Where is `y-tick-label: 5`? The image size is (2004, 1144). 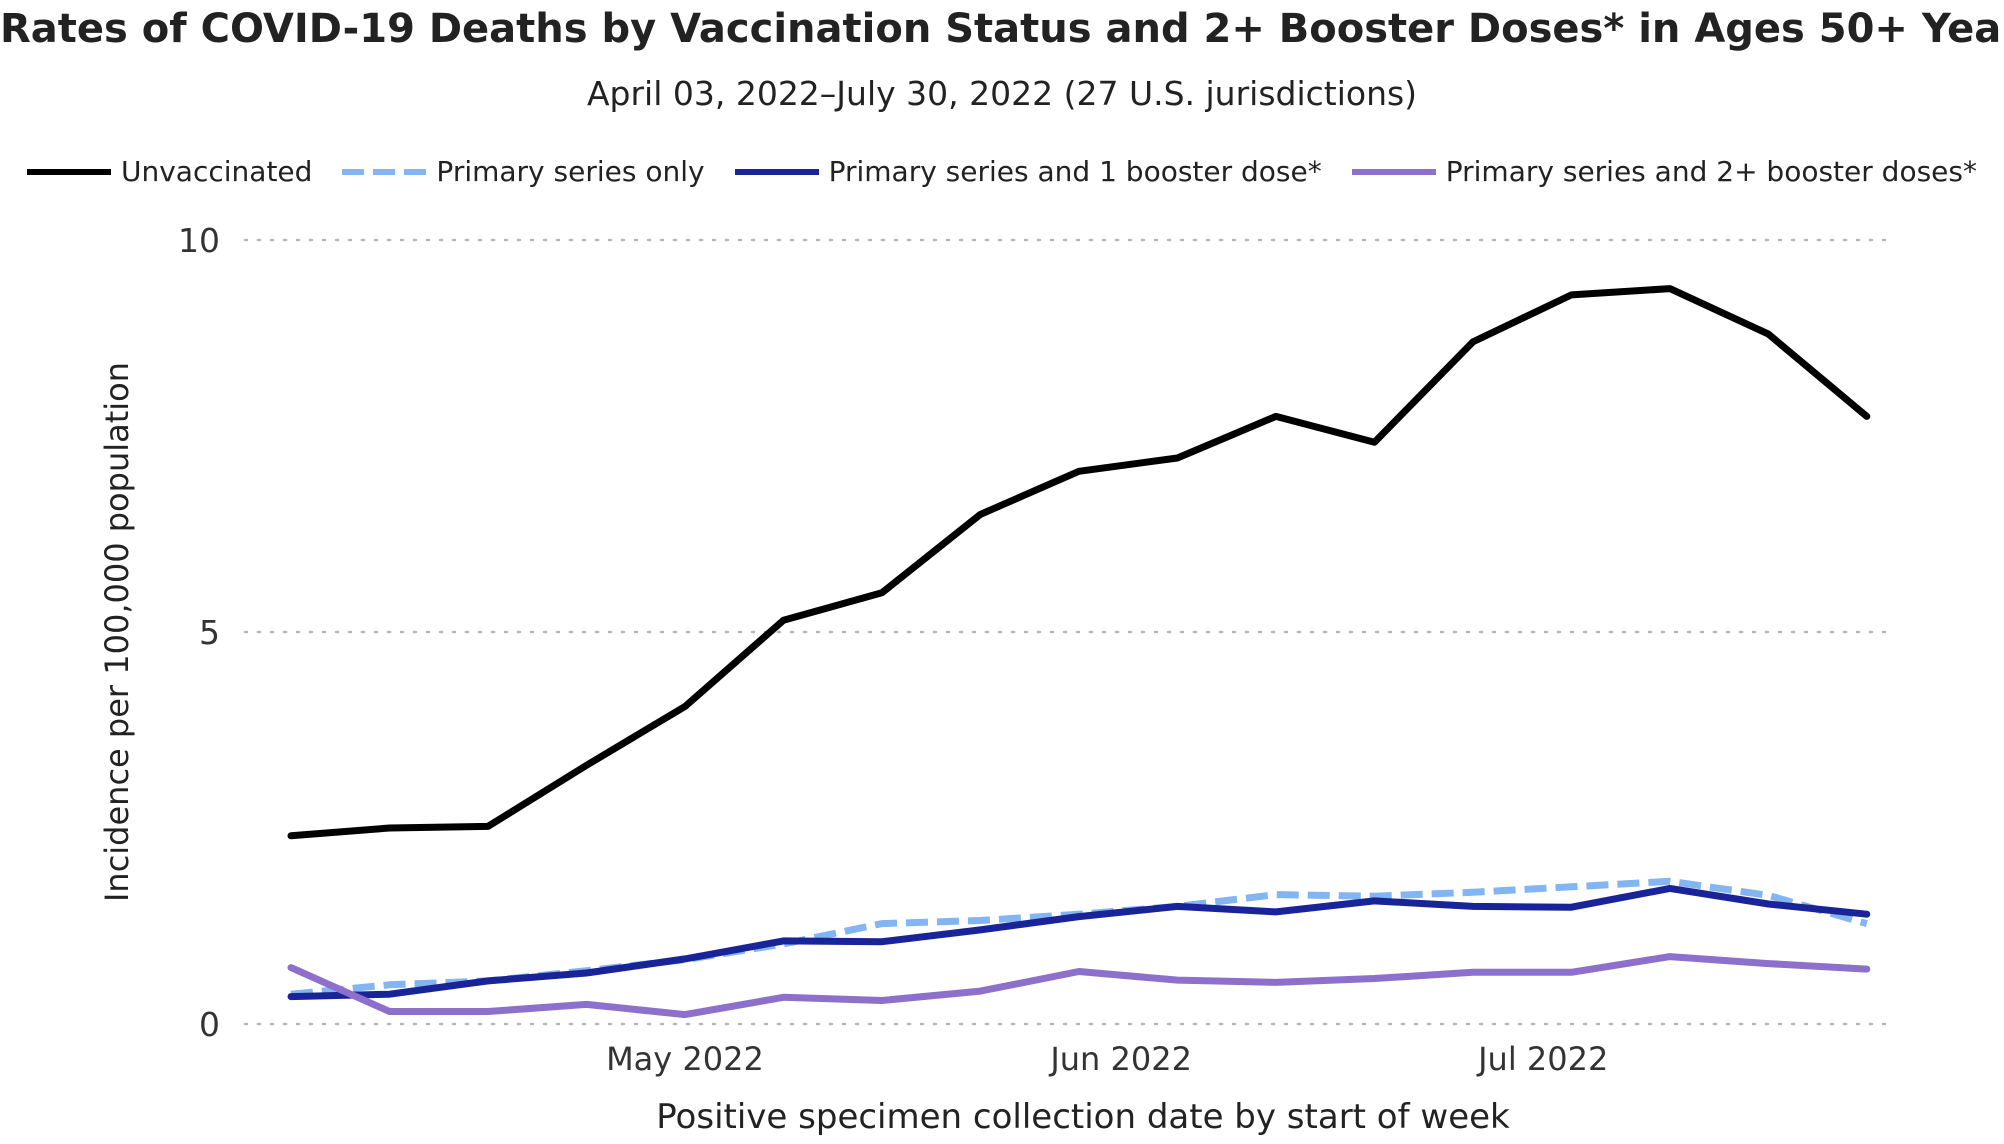 y-tick-label: 5 is located at coordinates (209, 632).